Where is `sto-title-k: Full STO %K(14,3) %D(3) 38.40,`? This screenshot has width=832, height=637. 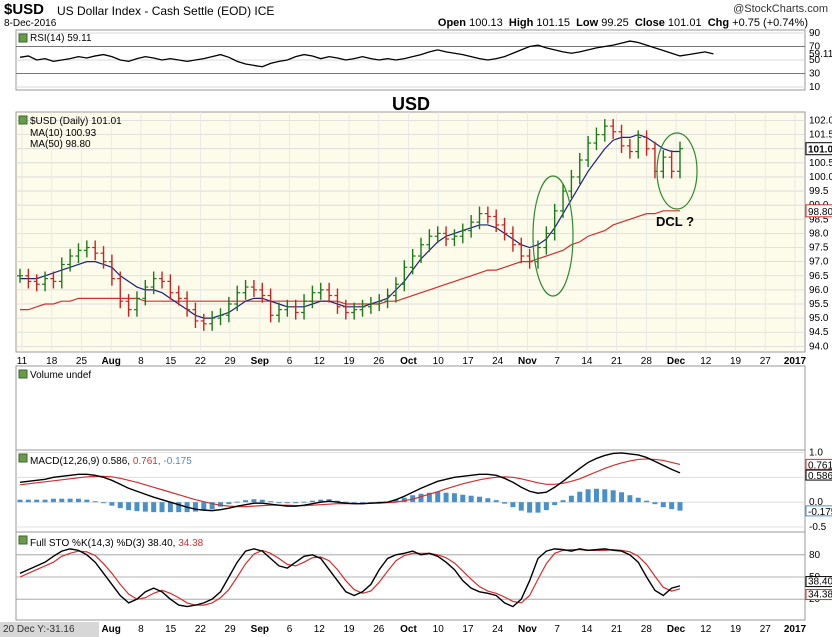 sto-title-k: Full STO %K(14,3) %D(3) 38.40, is located at coordinates (104, 543).